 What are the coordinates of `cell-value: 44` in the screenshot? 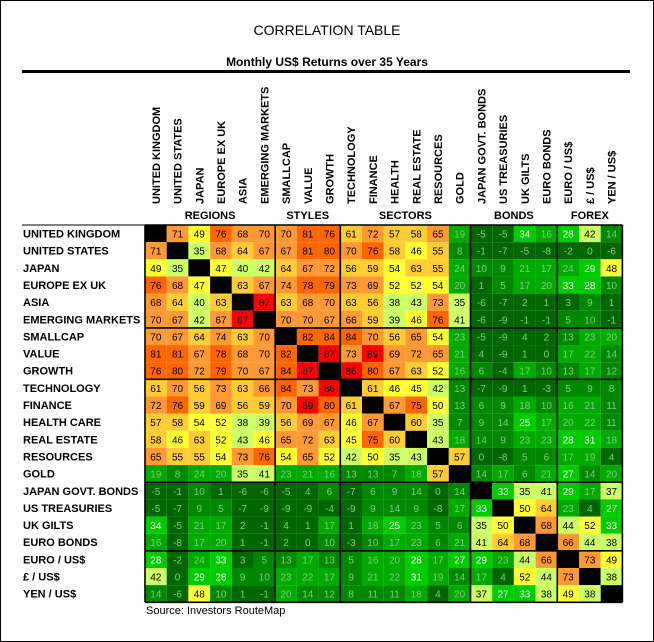 It's located at (547, 578).